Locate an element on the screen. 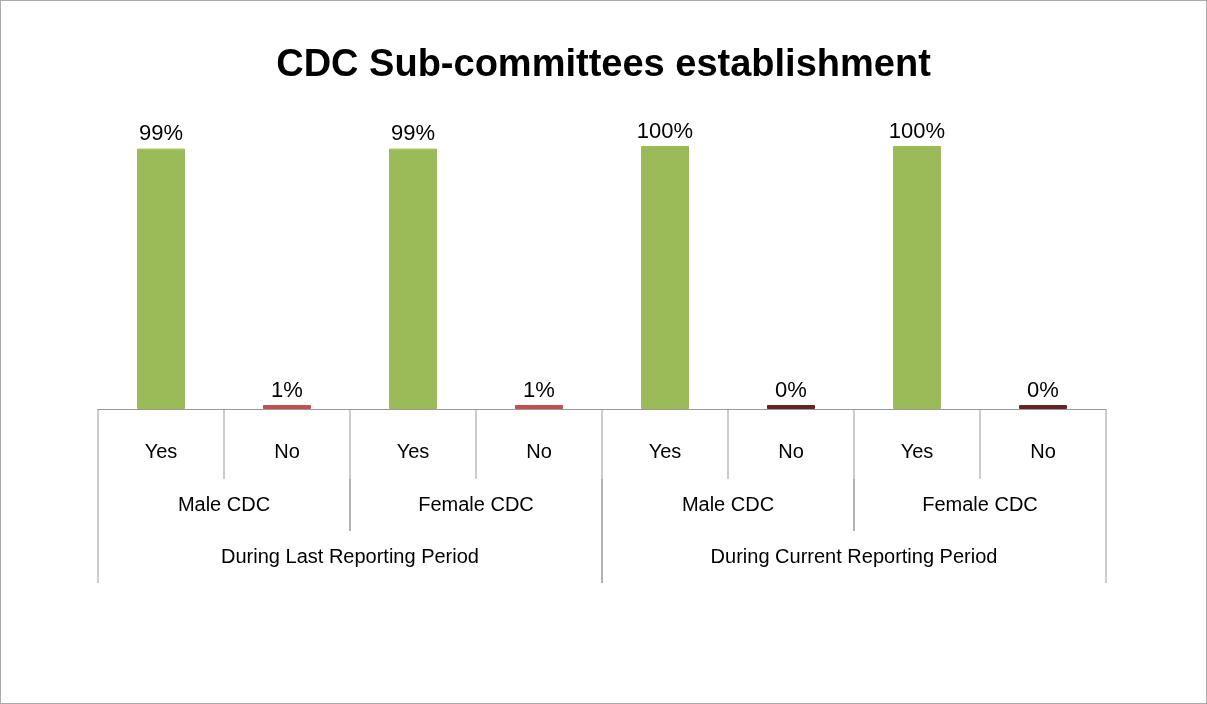  text: During Last Reporting Period is located at coordinates (350, 556).